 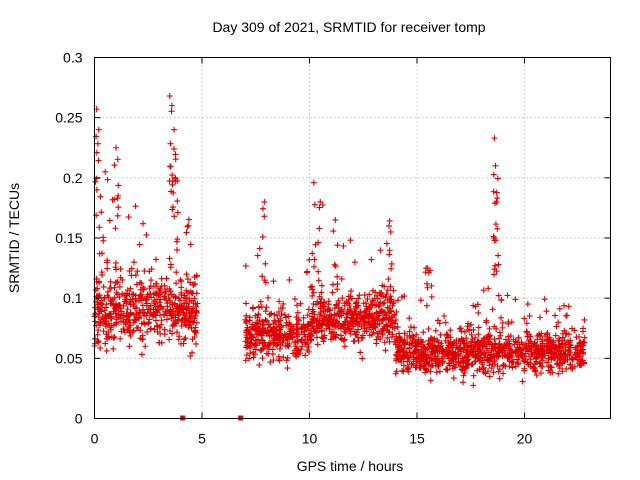 What do you see at coordinates (68, 118) in the screenshot?
I see `y-tick-label: 0.25` at bounding box center [68, 118].